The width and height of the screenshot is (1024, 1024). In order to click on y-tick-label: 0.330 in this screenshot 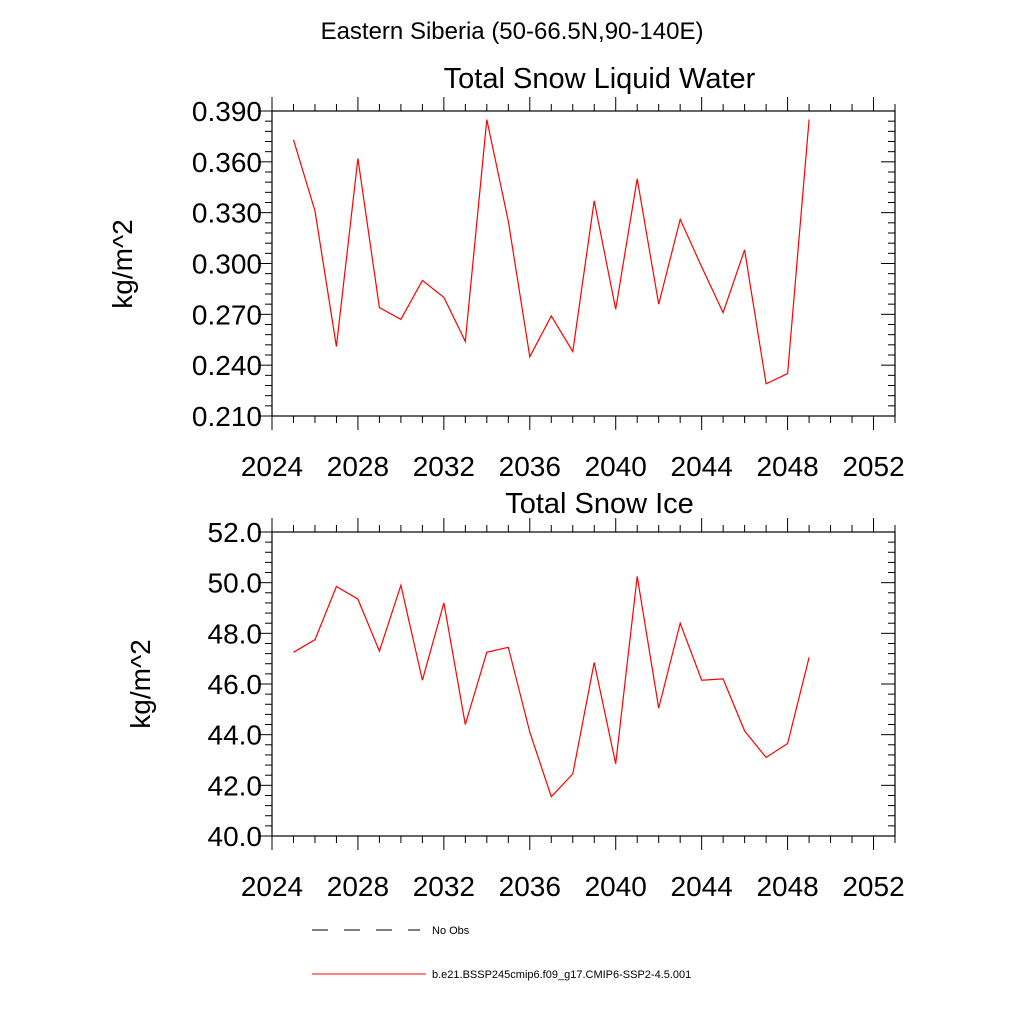, I will do `click(227, 213)`.